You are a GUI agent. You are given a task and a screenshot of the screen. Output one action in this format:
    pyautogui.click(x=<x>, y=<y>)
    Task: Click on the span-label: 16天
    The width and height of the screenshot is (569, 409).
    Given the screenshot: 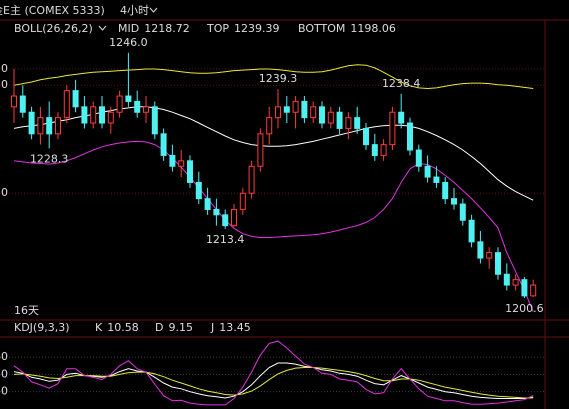 What is the action you would take?
    pyautogui.click(x=26, y=310)
    